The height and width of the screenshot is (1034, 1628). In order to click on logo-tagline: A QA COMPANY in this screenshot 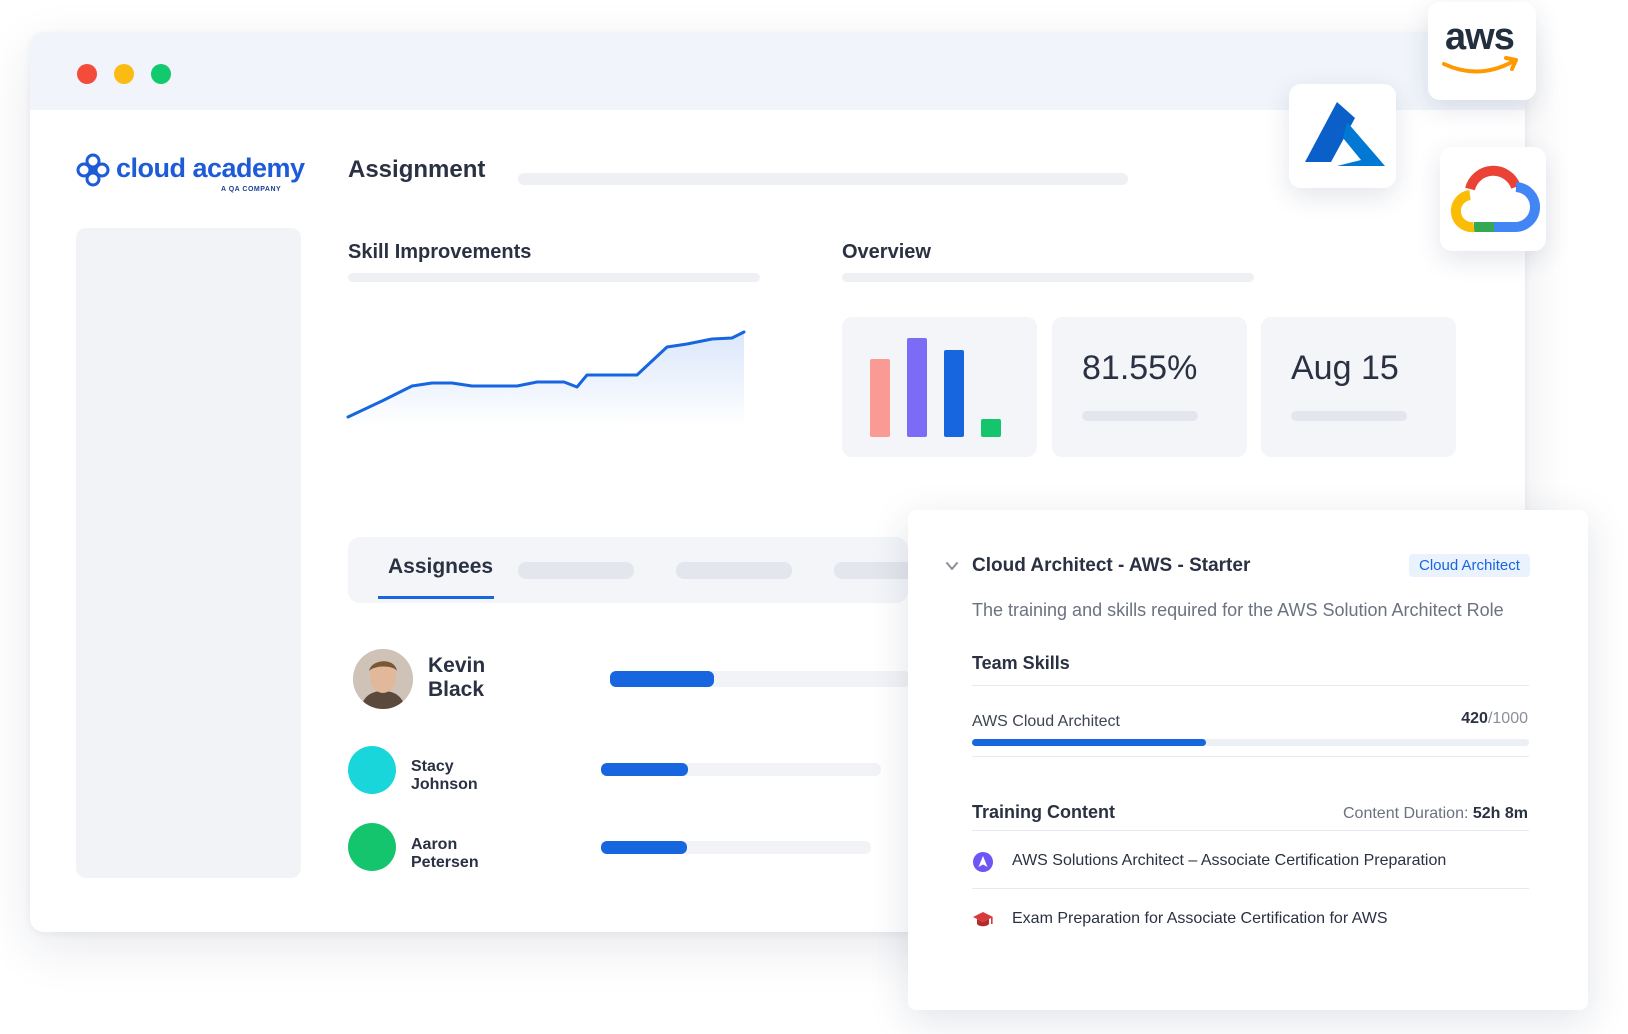, I will do `click(251, 189)`.